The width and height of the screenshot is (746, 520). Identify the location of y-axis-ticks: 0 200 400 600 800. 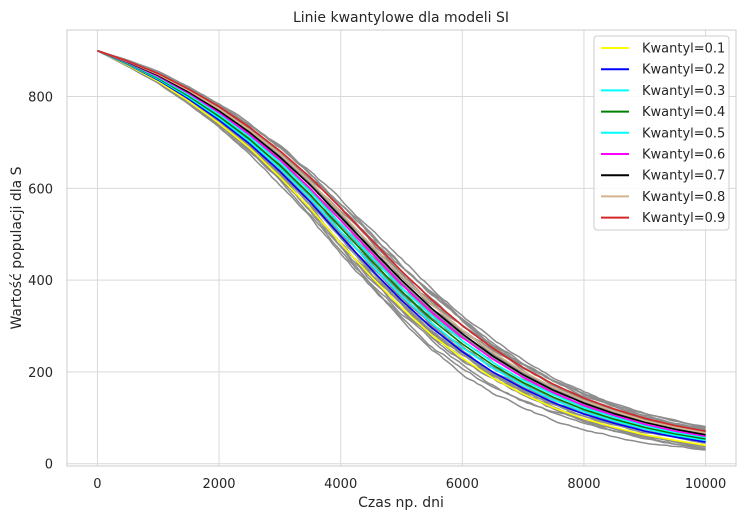
(40, 282).